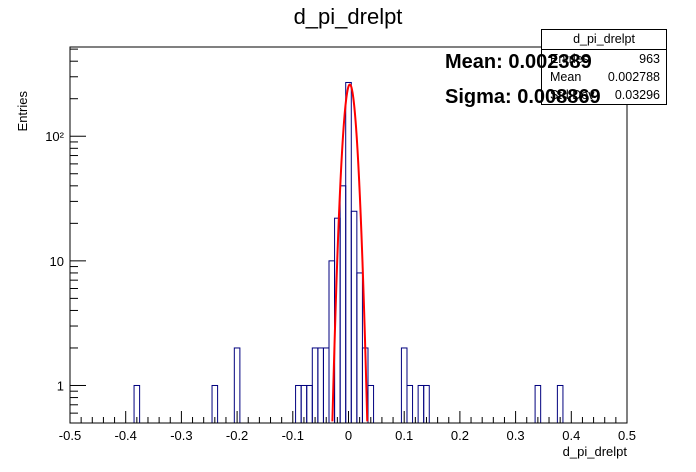 The width and height of the screenshot is (696, 472). Describe the element at coordinates (181, 435) in the screenshot. I see `x-tick-label: -0.3` at that location.